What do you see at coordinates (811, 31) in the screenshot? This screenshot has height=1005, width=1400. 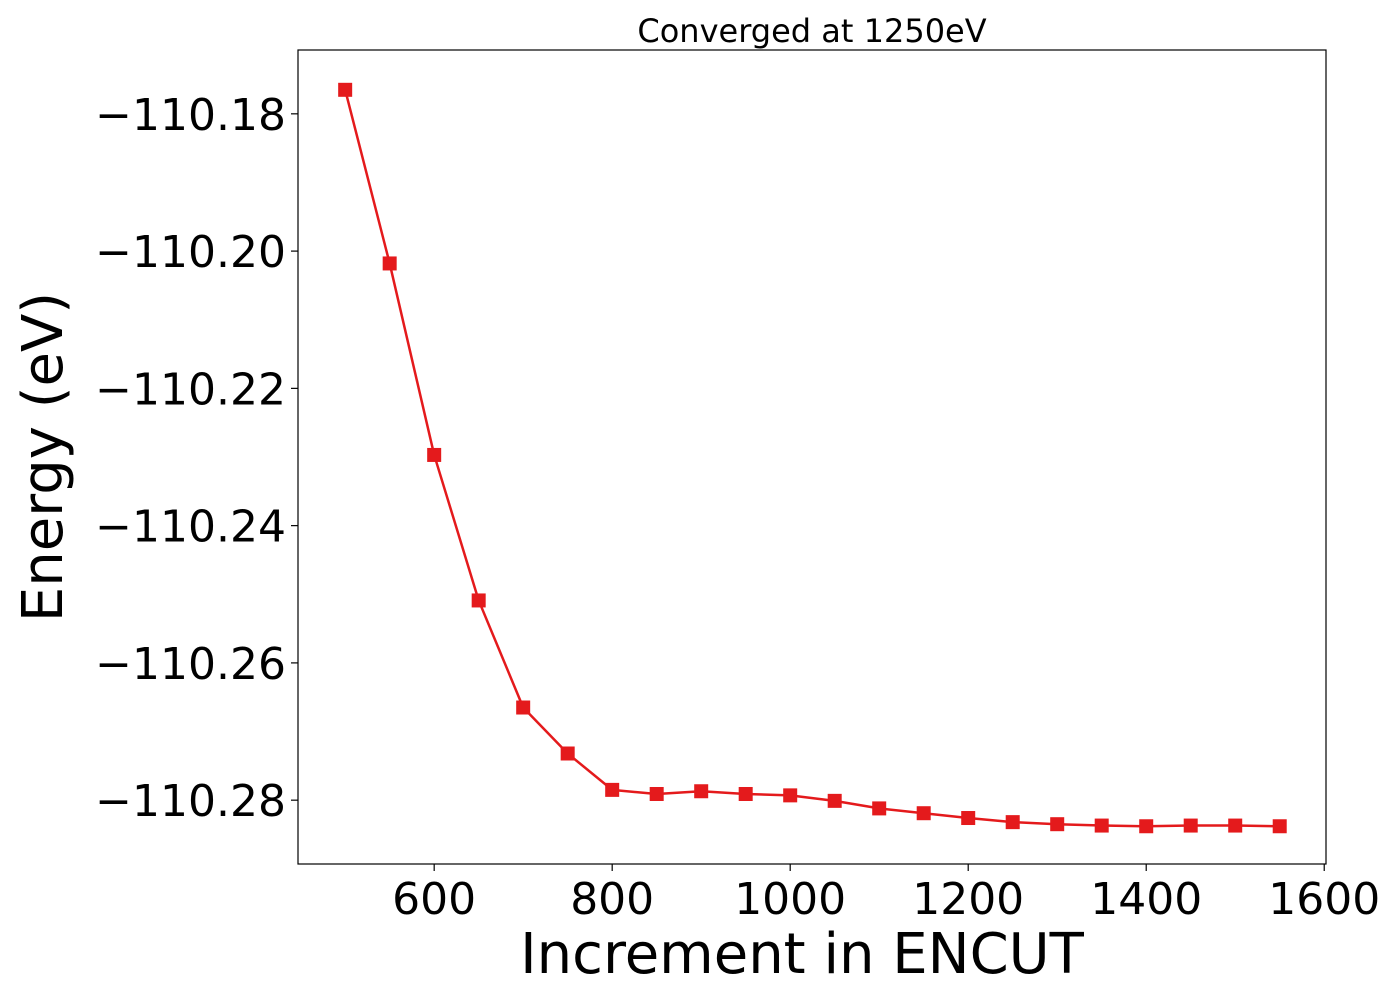 I see `chart-title: Converged at 1250eV` at bounding box center [811, 31].